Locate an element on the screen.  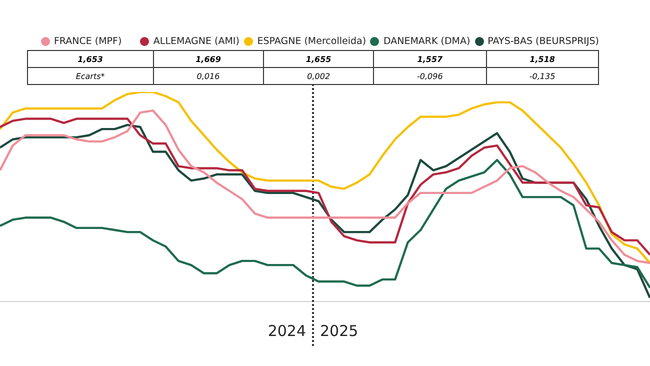
text: 1,655 is located at coordinates (318, 59).